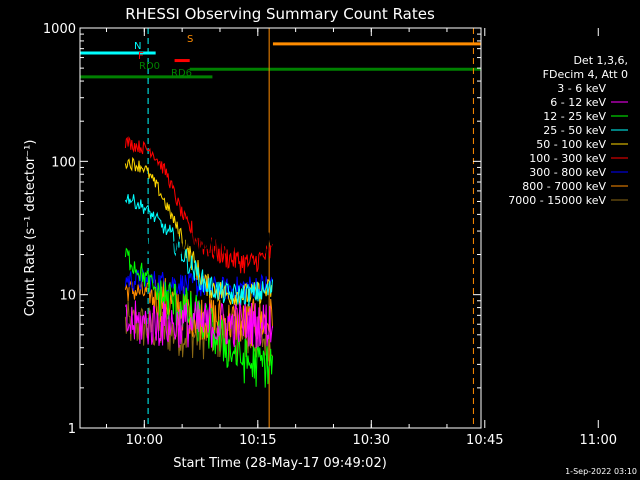  What do you see at coordinates (163, 56) in the screenshot?
I see `flag-labels-layer: NF S RD0 RD6` at bounding box center [163, 56].